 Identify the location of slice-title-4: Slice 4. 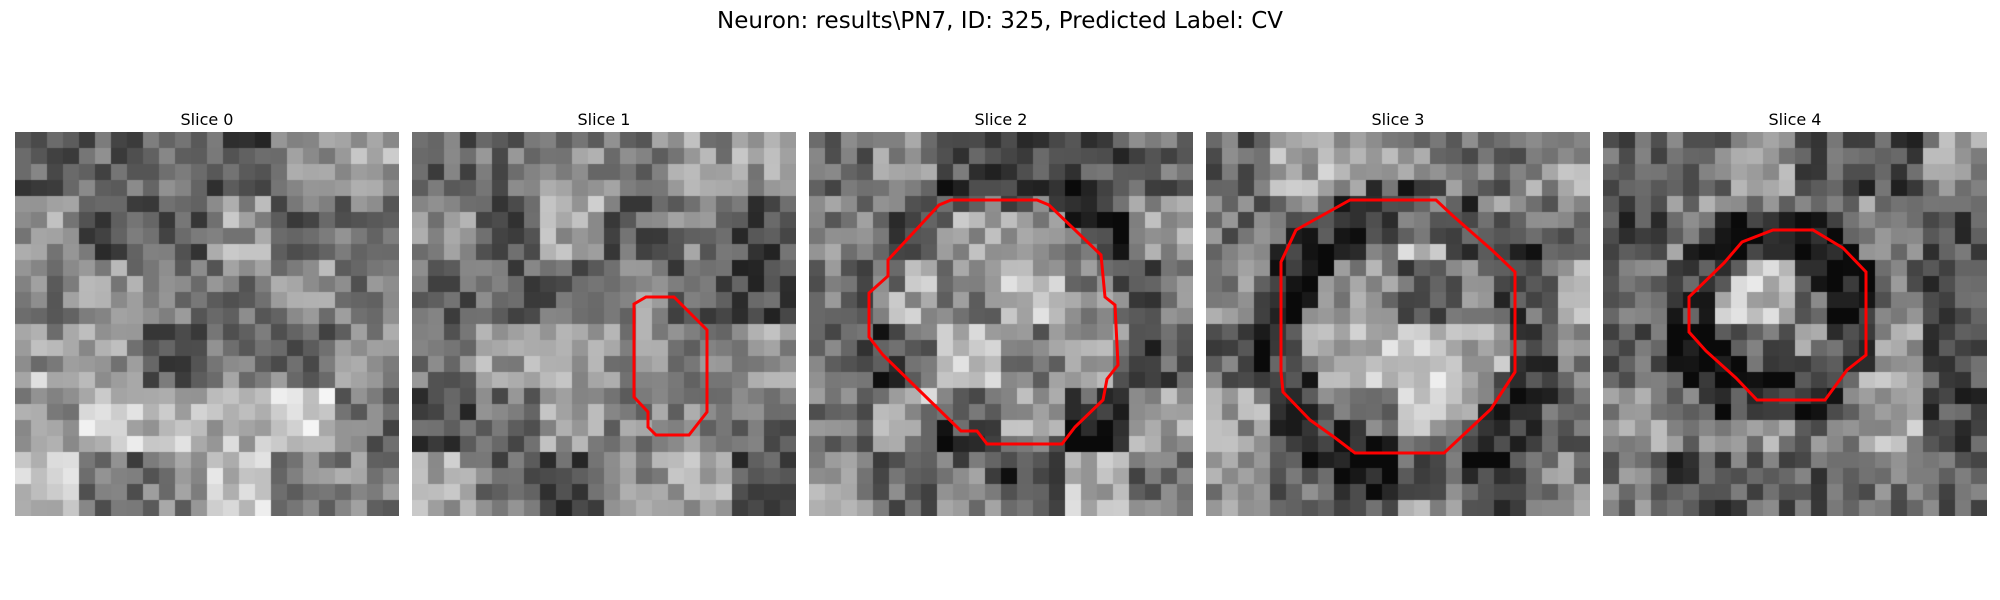
(1795, 120).